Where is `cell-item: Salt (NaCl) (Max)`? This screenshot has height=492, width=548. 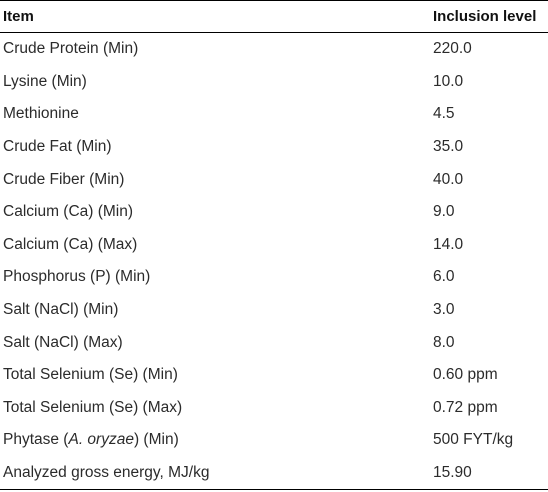 cell-item: Salt (NaCl) (Max) is located at coordinates (63, 342).